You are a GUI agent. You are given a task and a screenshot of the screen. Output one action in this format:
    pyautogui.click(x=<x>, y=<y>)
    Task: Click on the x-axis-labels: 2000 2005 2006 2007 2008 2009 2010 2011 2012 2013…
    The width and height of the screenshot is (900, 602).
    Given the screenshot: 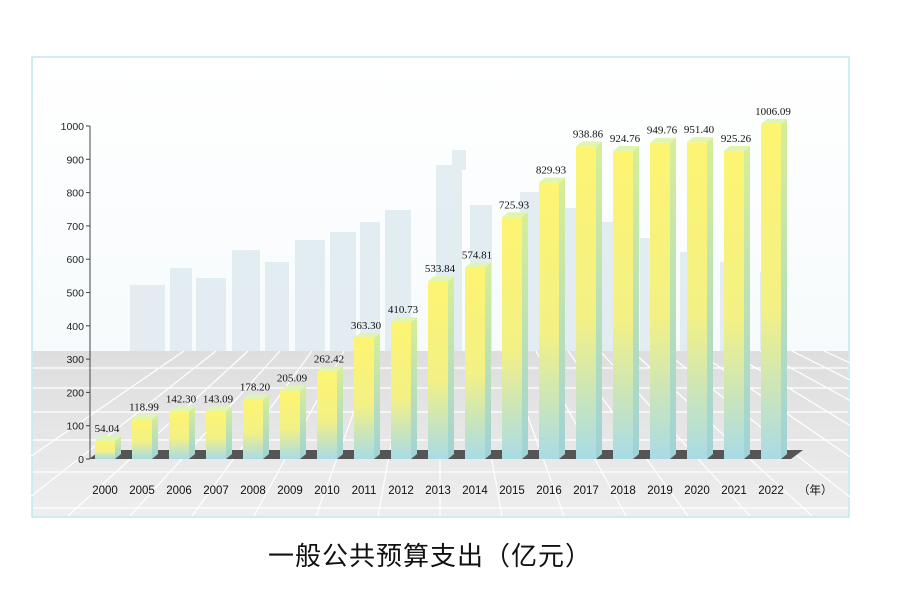 What is the action you would take?
    pyautogui.click(x=438, y=491)
    